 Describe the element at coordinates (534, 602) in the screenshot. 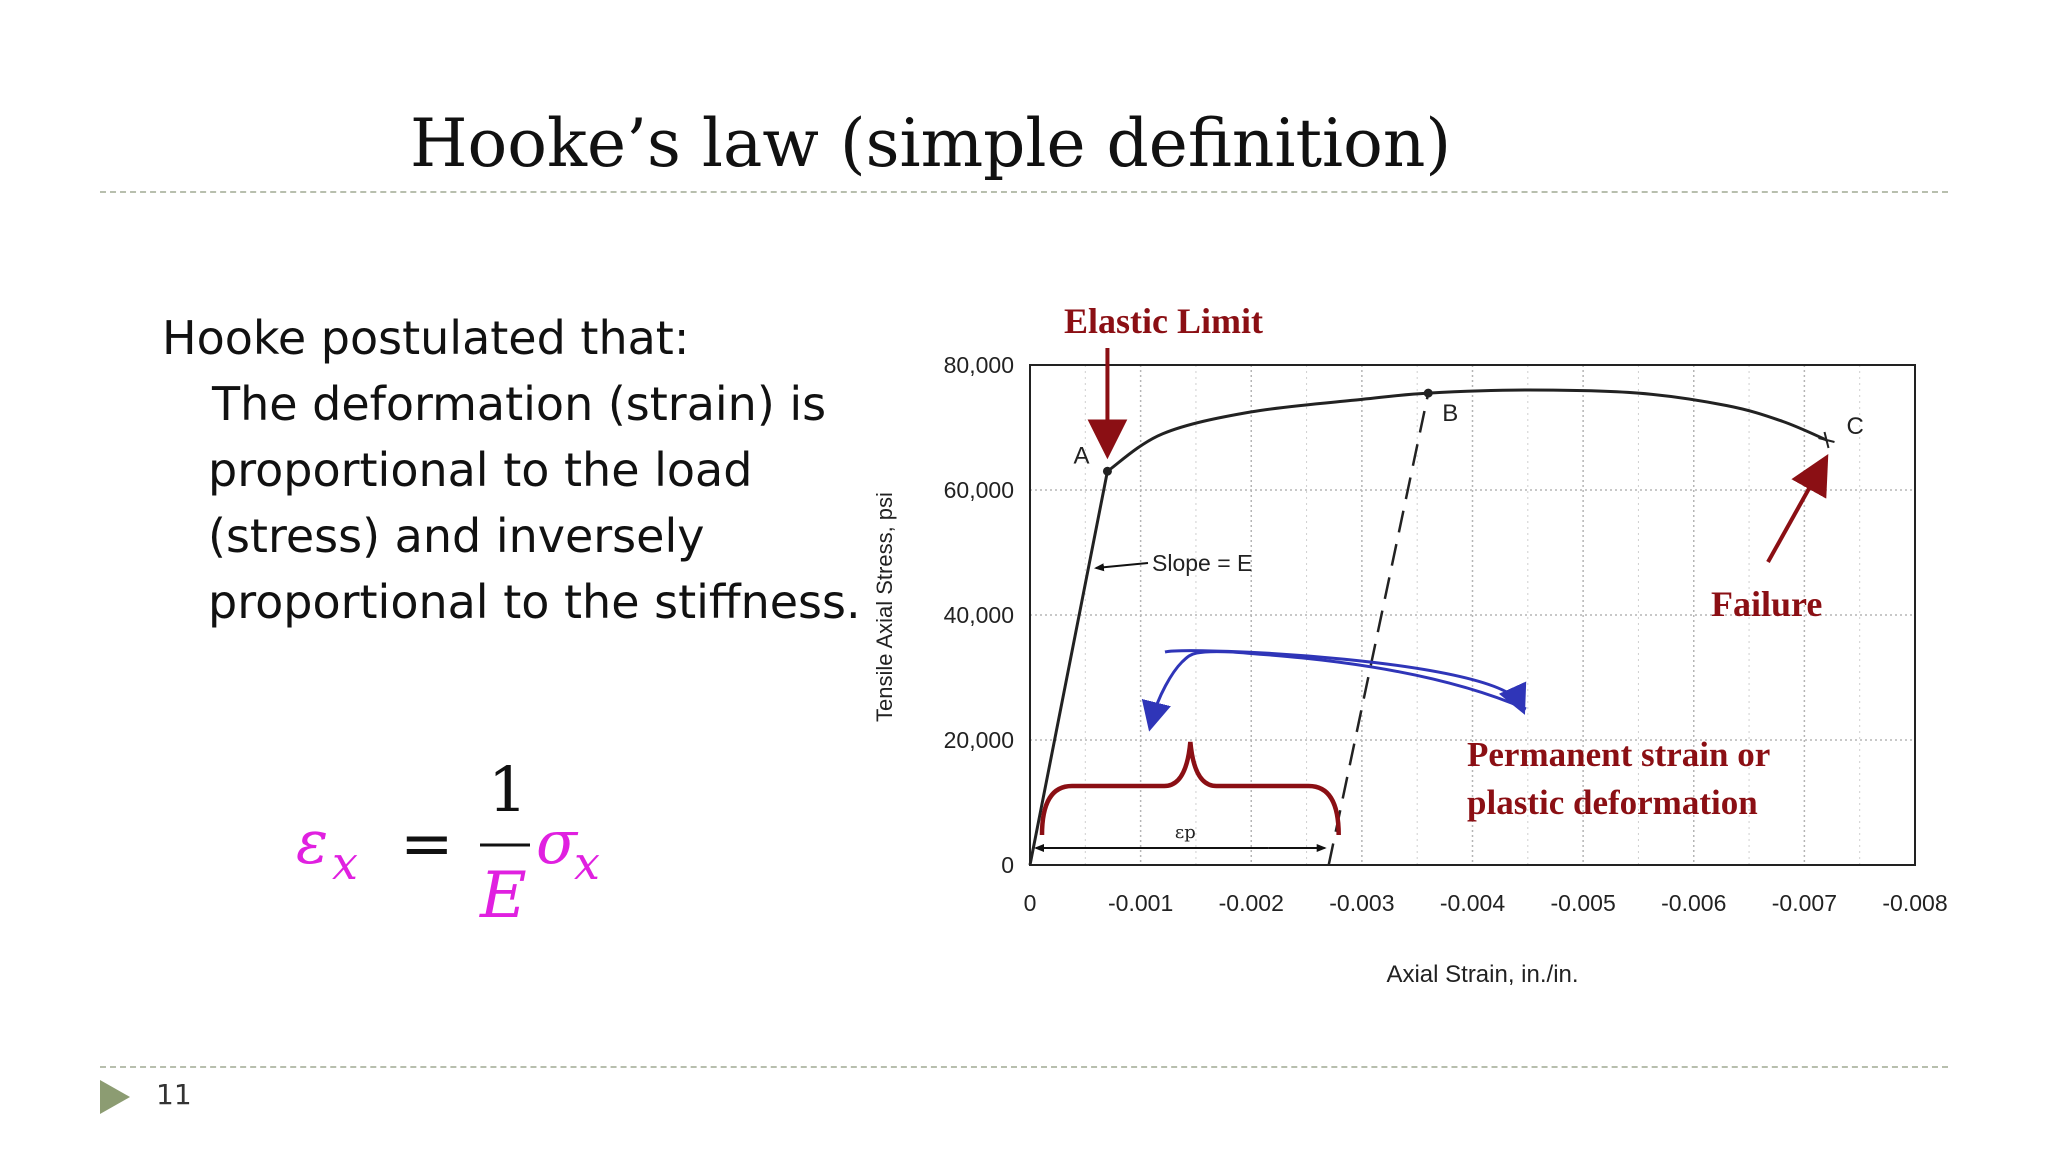

I see `statement-line: proportional to the stiffness.` at that location.